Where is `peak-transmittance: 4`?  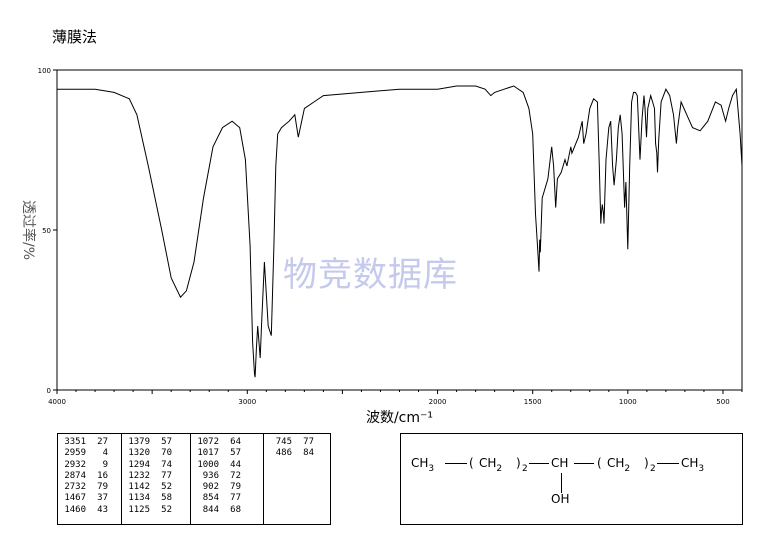 peak-transmittance: 4 is located at coordinates (105, 453).